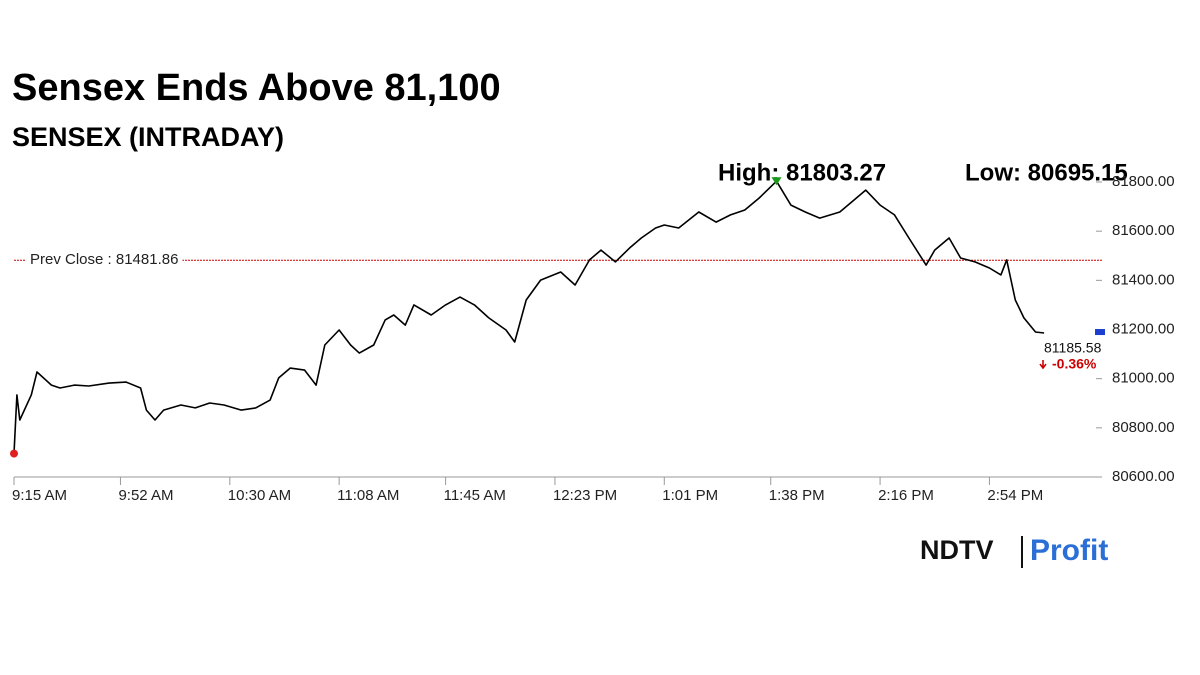 The height and width of the screenshot is (675, 1200). Describe the element at coordinates (1143, 476) in the screenshot. I see `y-tick-label: 80600.00` at that location.